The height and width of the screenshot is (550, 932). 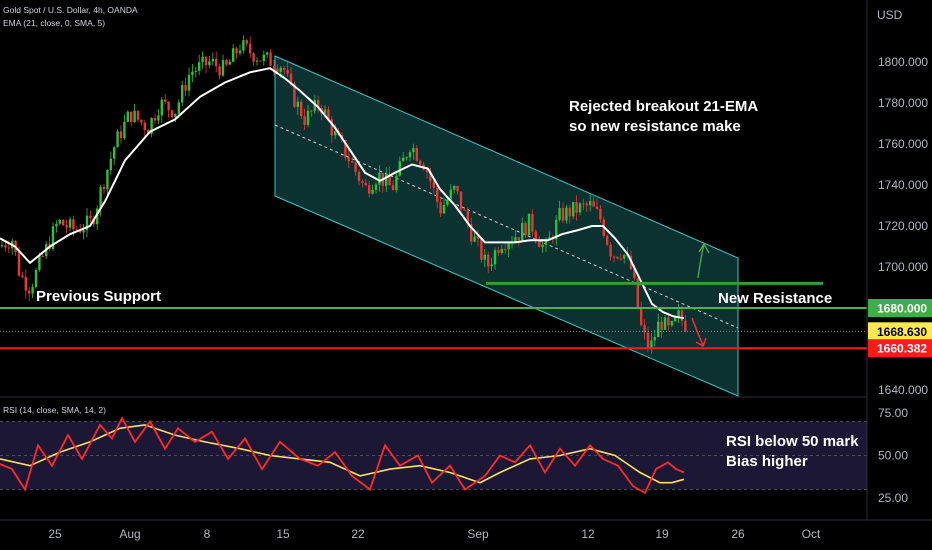 I want to click on ema-legend: EMA (21, close, 0, SMA, 5), so click(x=54, y=23).